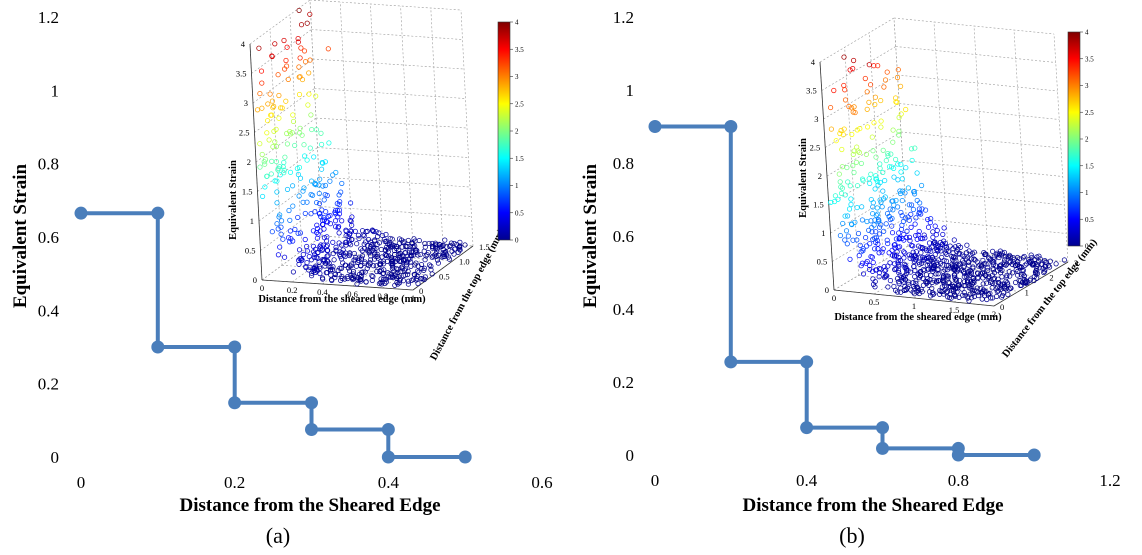 The width and height of the screenshot is (1142, 555). Describe the element at coordinates (249, 162) in the screenshot. I see `inset-z-tick: 2` at that location.